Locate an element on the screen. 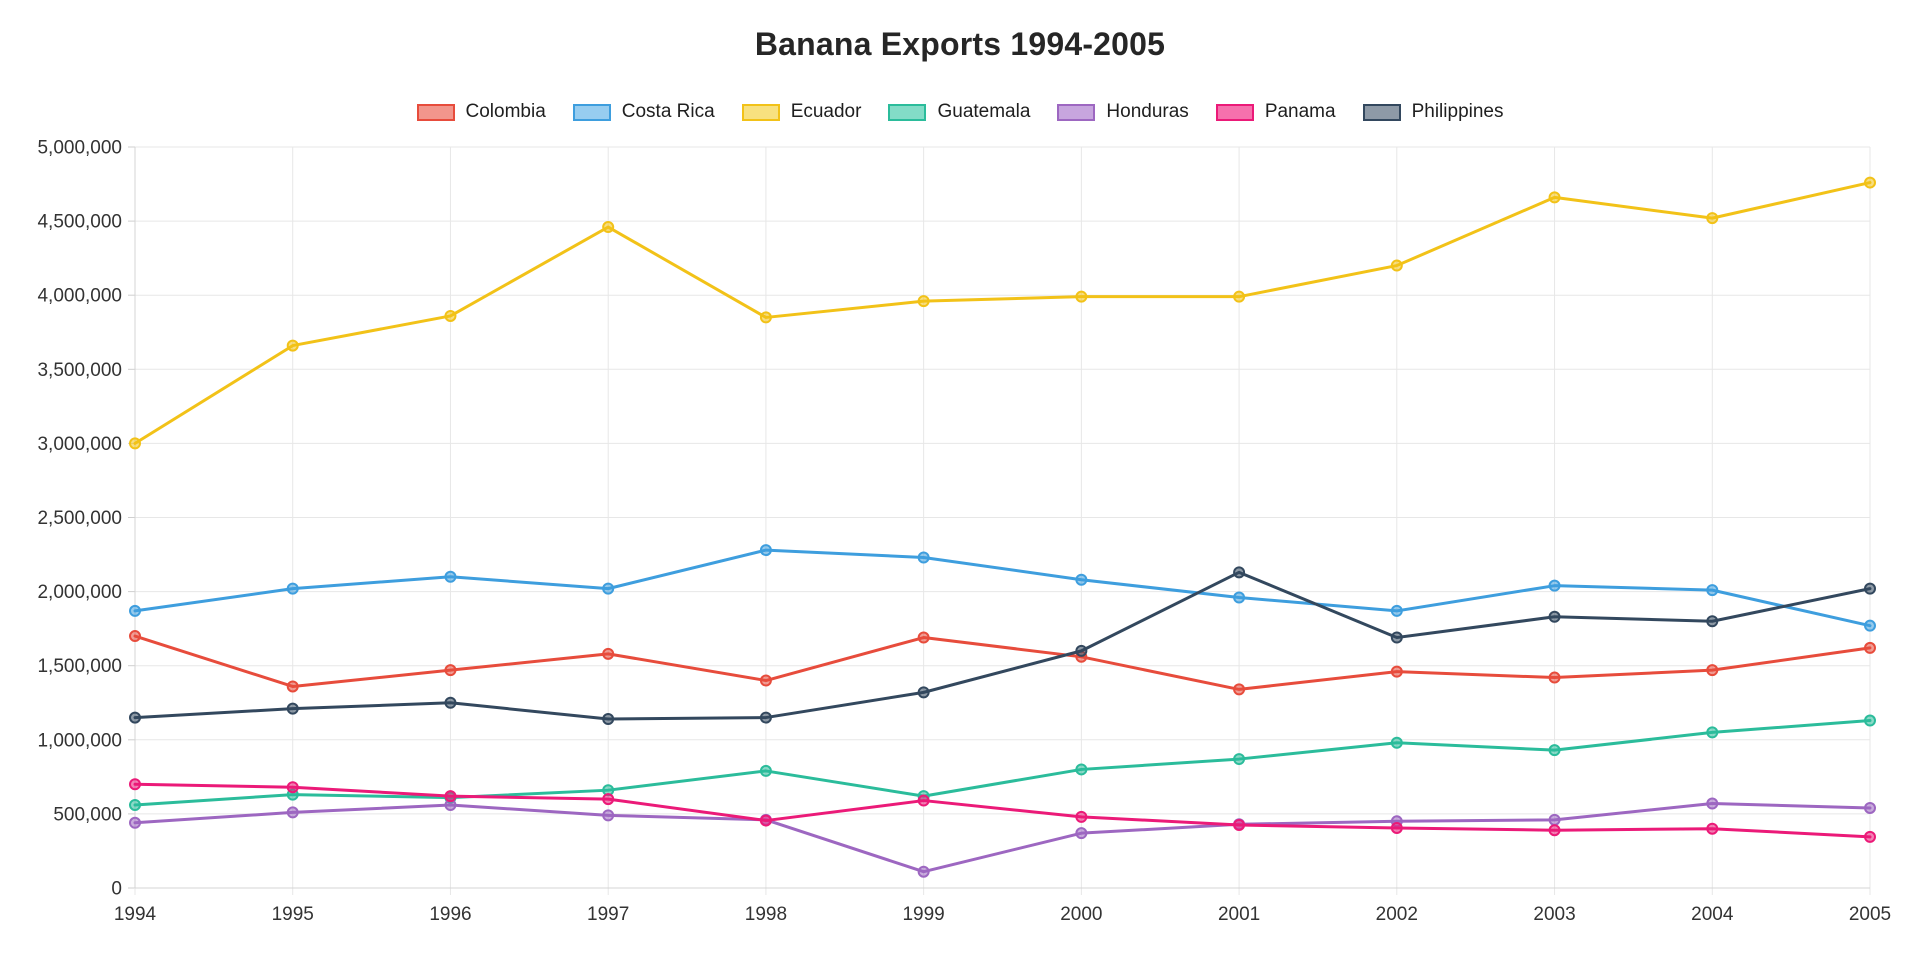  x-tick-label: 1999 is located at coordinates (923, 914).